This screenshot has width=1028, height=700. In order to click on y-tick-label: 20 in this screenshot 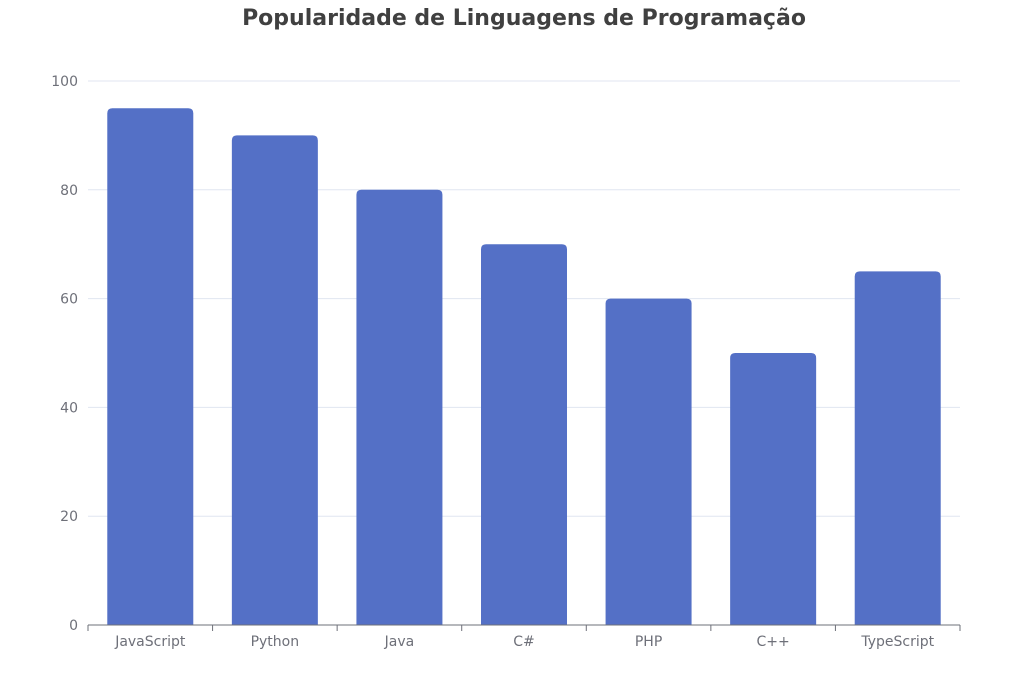, I will do `click(69, 517)`.